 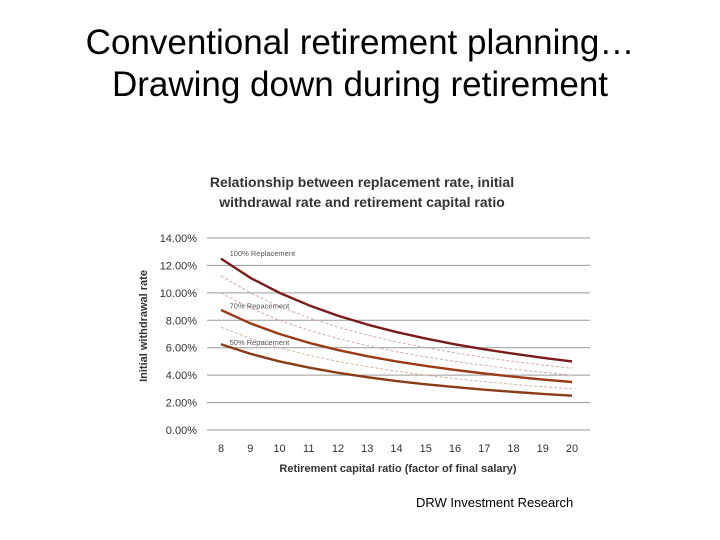 I want to click on x-tick-label: 15, so click(x=426, y=449).